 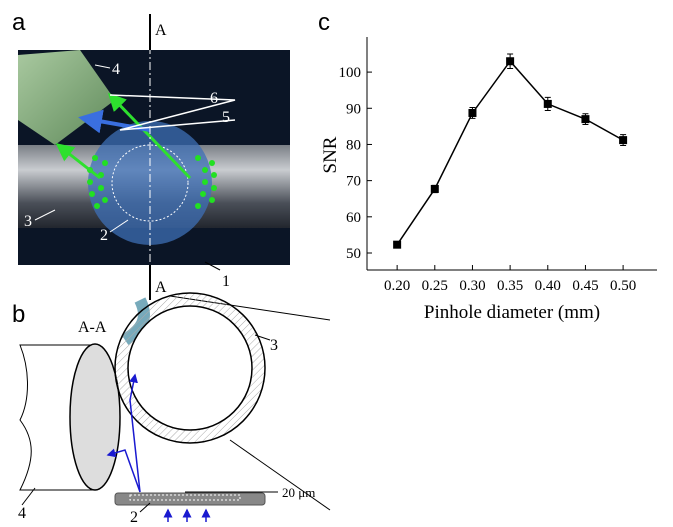 I want to click on excitation, so click(x=187, y=515).